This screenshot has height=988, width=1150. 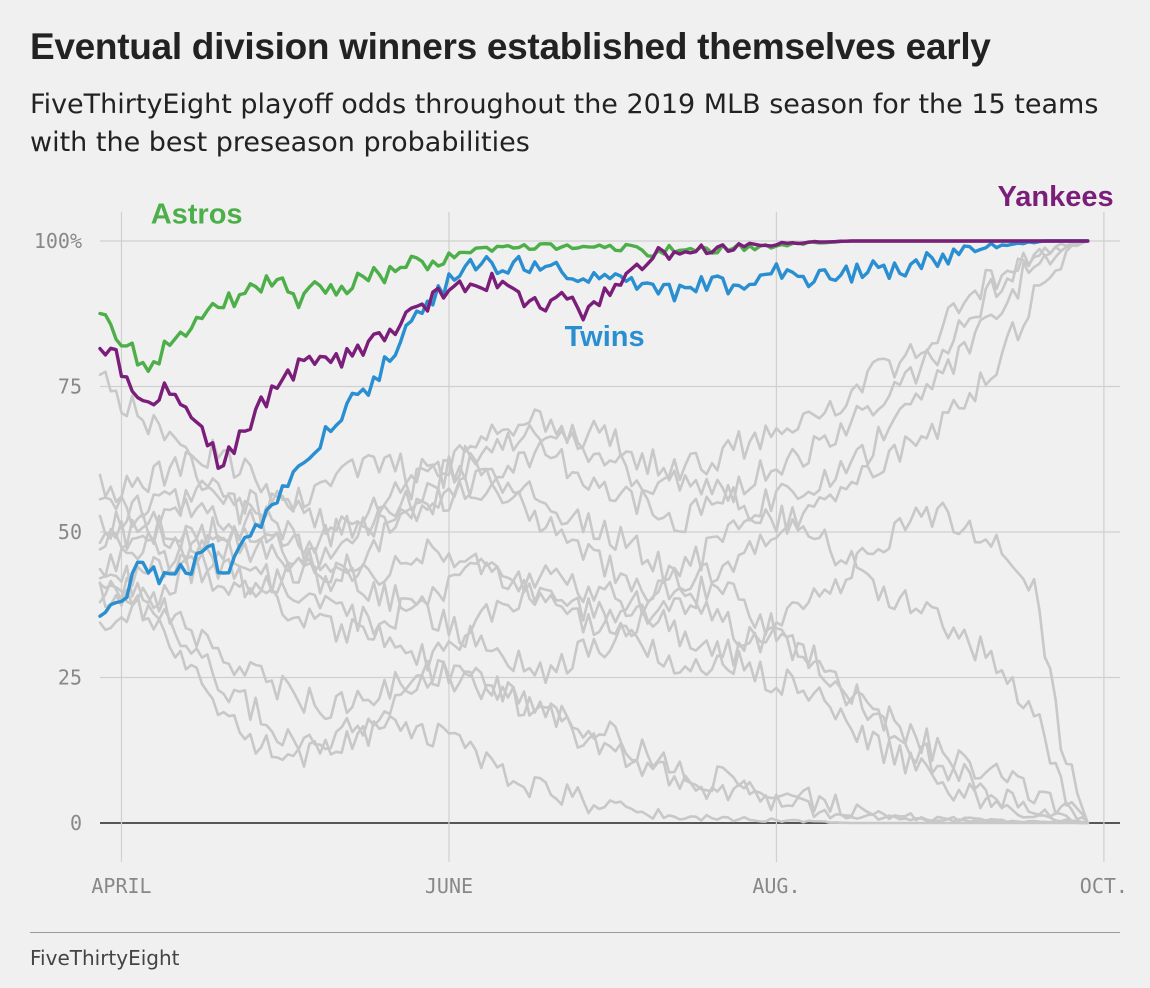 What do you see at coordinates (1056, 197) in the screenshot?
I see `series-label-yankees: Yankees` at bounding box center [1056, 197].